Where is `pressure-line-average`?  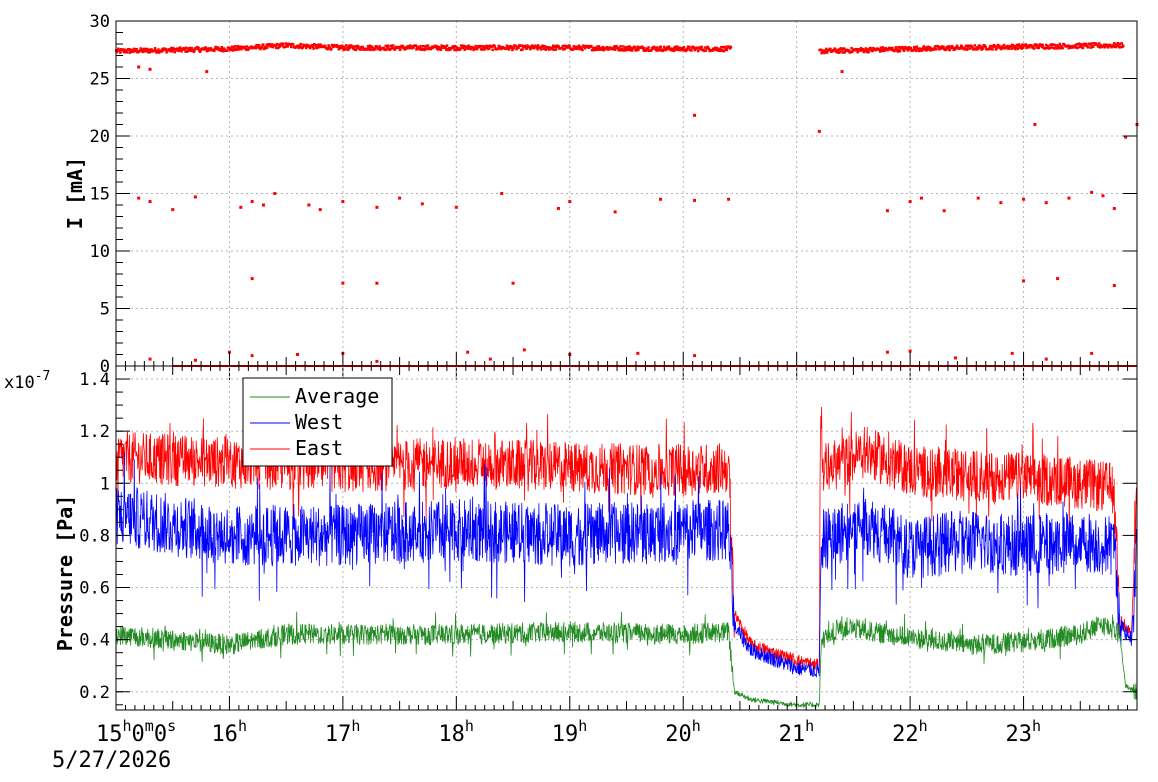 pressure-line-average is located at coordinates (626, 660).